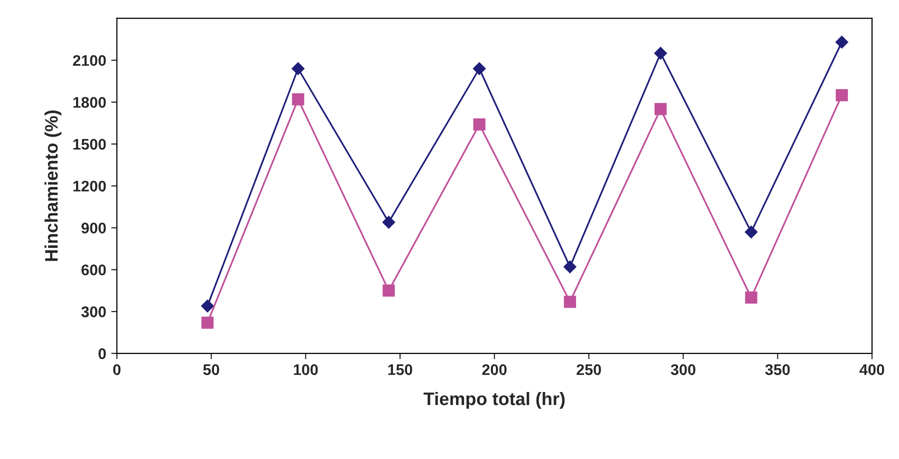 The height and width of the screenshot is (459, 899). What do you see at coordinates (683, 370) in the screenshot?
I see `x-tick-label: 300` at bounding box center [683, 370].